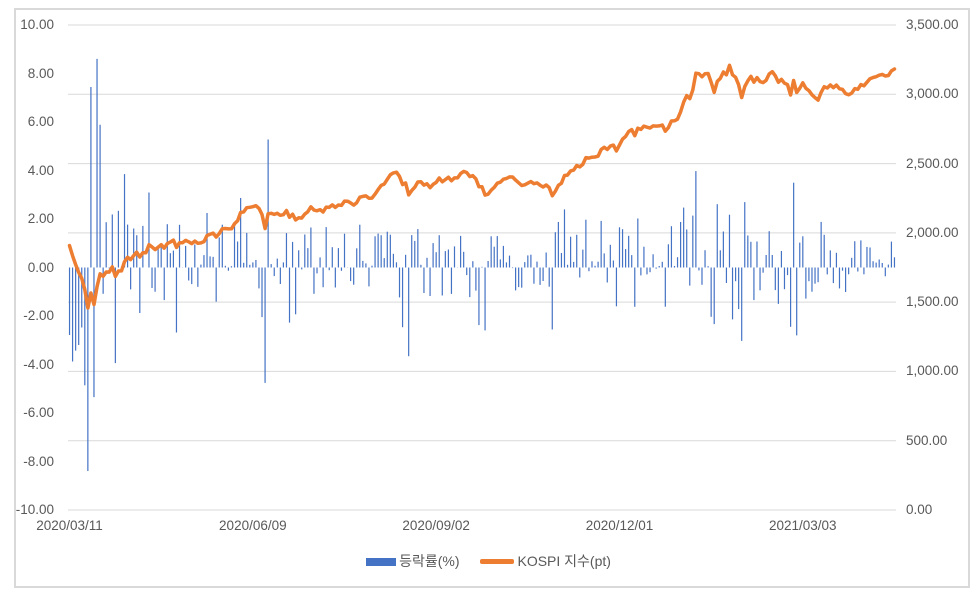 This screenshot has width=977, height=595. What do you see at coordinates (253, 525) in the screenshot?
I see `x-axis-tick-label: 2020/06/09` at bounding box center [253, 525].